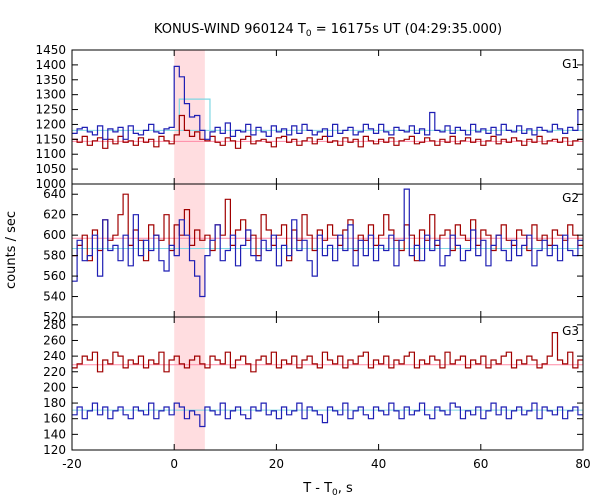 This screenshot has width=600, height=500. What do you see at coordinates (570, 331) in the screenshot?
I see `panel-label-g3: G3` at bounding box center [570, 331].